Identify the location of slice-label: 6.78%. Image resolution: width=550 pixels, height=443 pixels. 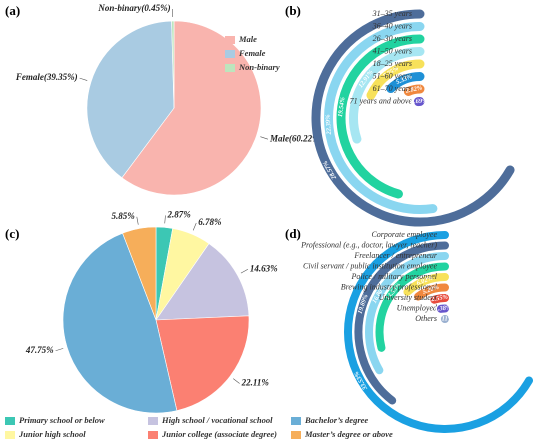
(210, 222).